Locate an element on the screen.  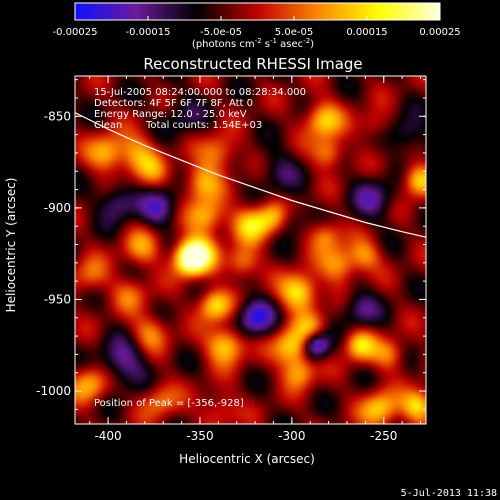
x-tick-label: -400 is located at coordinates (107, 436).